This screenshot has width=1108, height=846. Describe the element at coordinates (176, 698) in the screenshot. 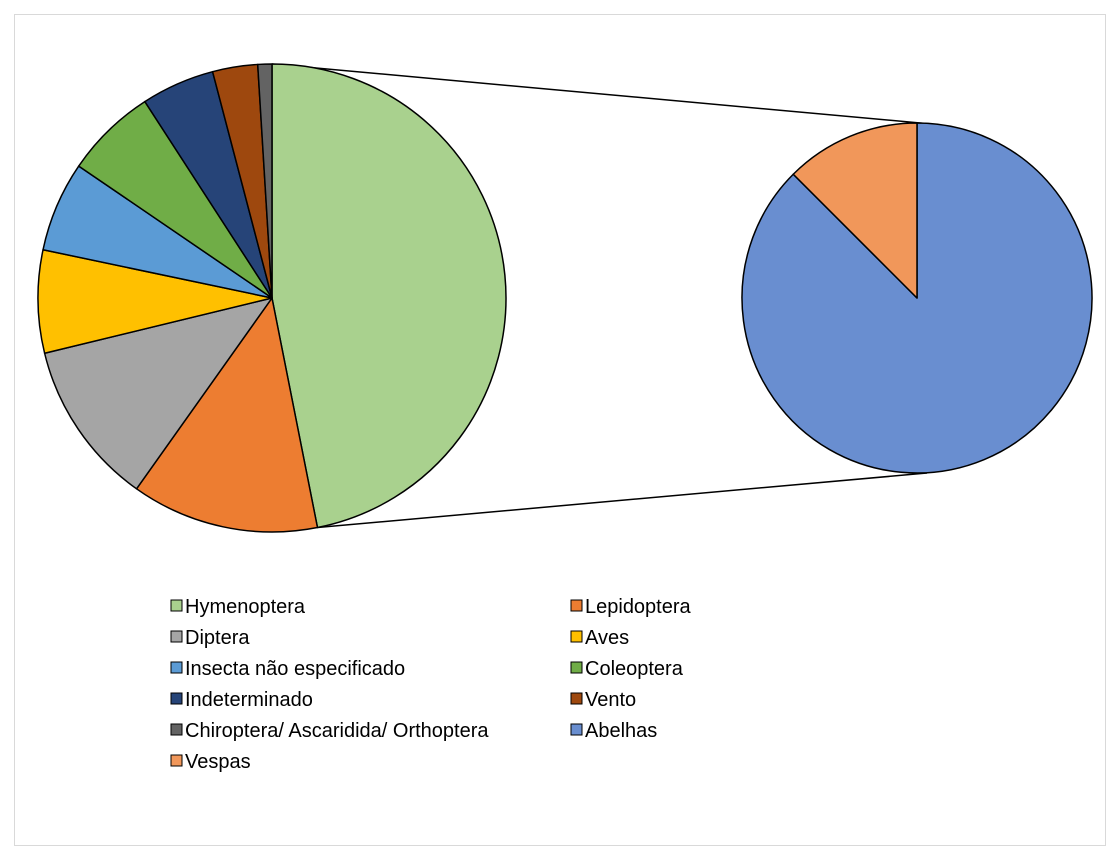

I see `legend-swatch-indeterminado` at that location.